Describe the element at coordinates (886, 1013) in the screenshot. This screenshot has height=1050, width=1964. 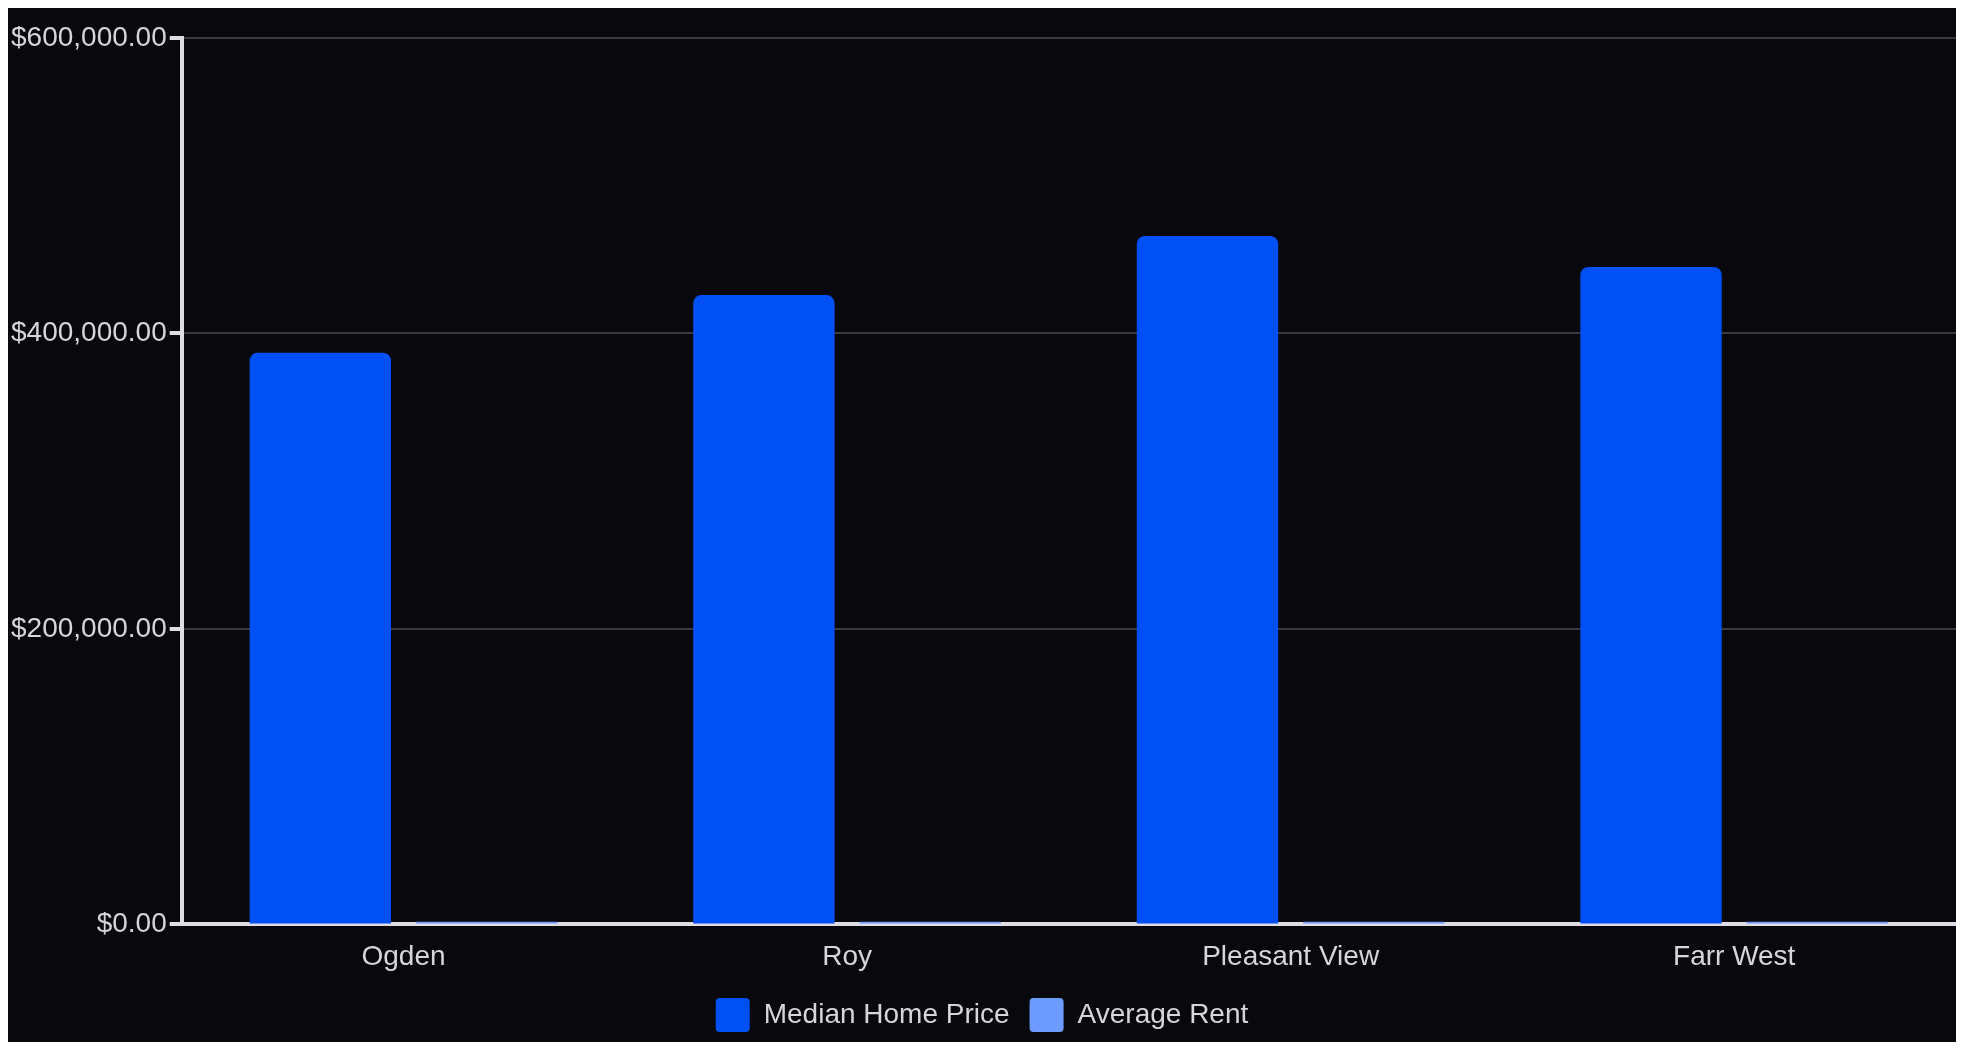
I see `legend-label: Median Home Price` at that location.